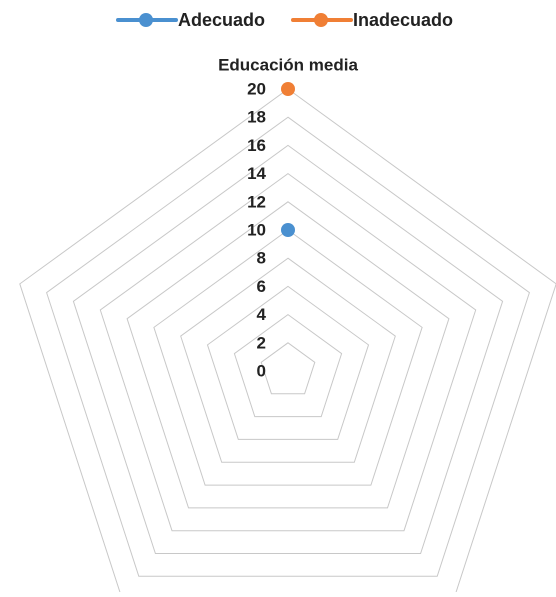 The width and height of the screenshot is (556, 597). I want to click on tick-label-18: 18, so click(256, 117).